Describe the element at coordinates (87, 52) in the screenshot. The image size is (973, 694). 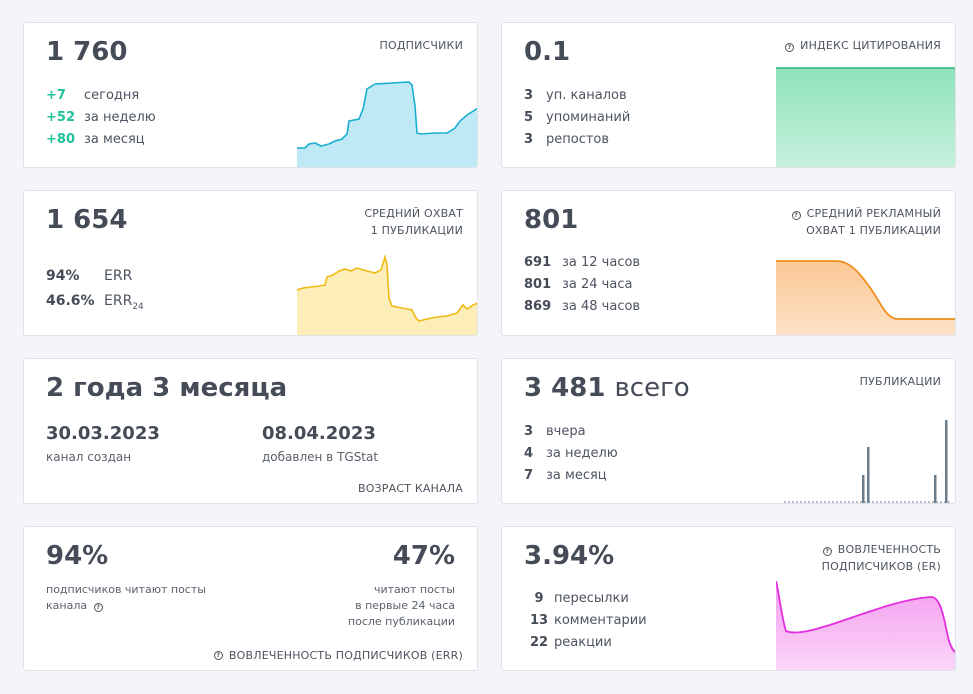
I see `subscribers-count: 1 760` at that location.